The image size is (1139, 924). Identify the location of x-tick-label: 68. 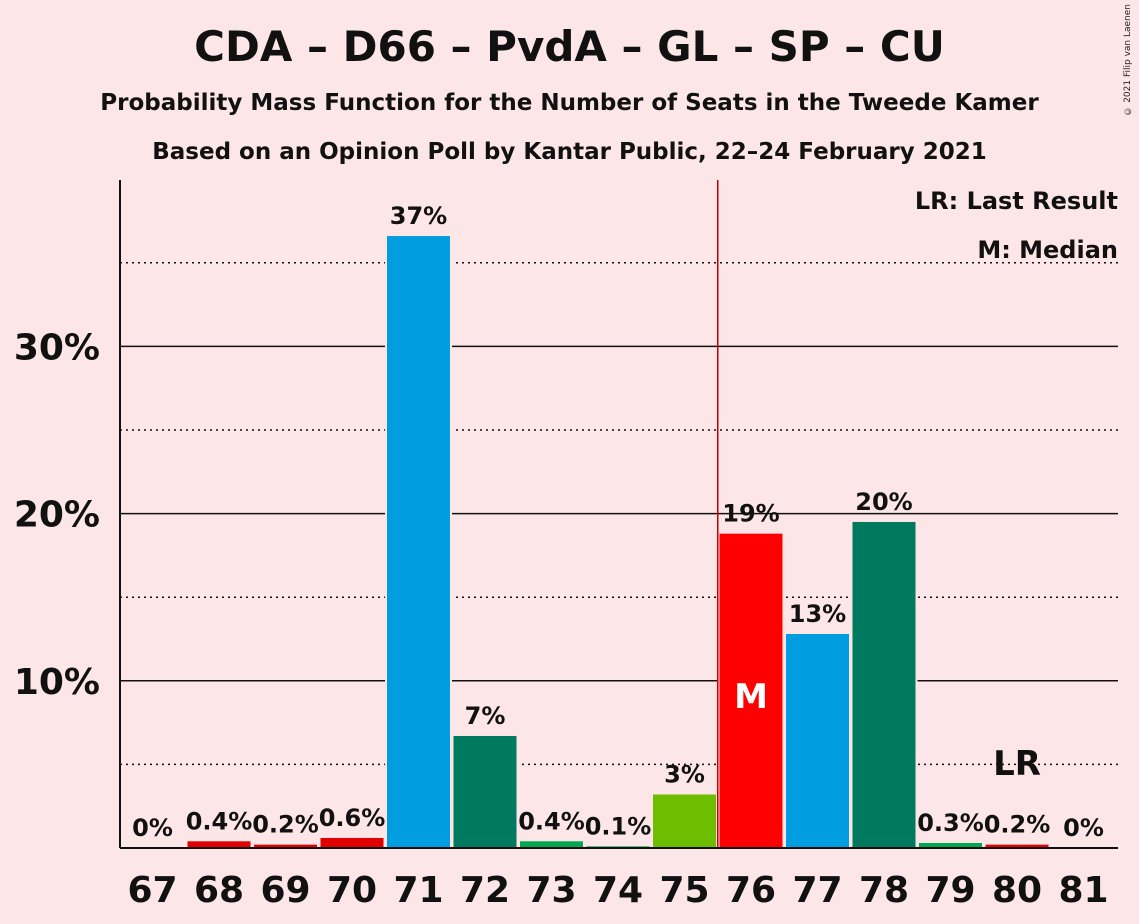
(219, 890).